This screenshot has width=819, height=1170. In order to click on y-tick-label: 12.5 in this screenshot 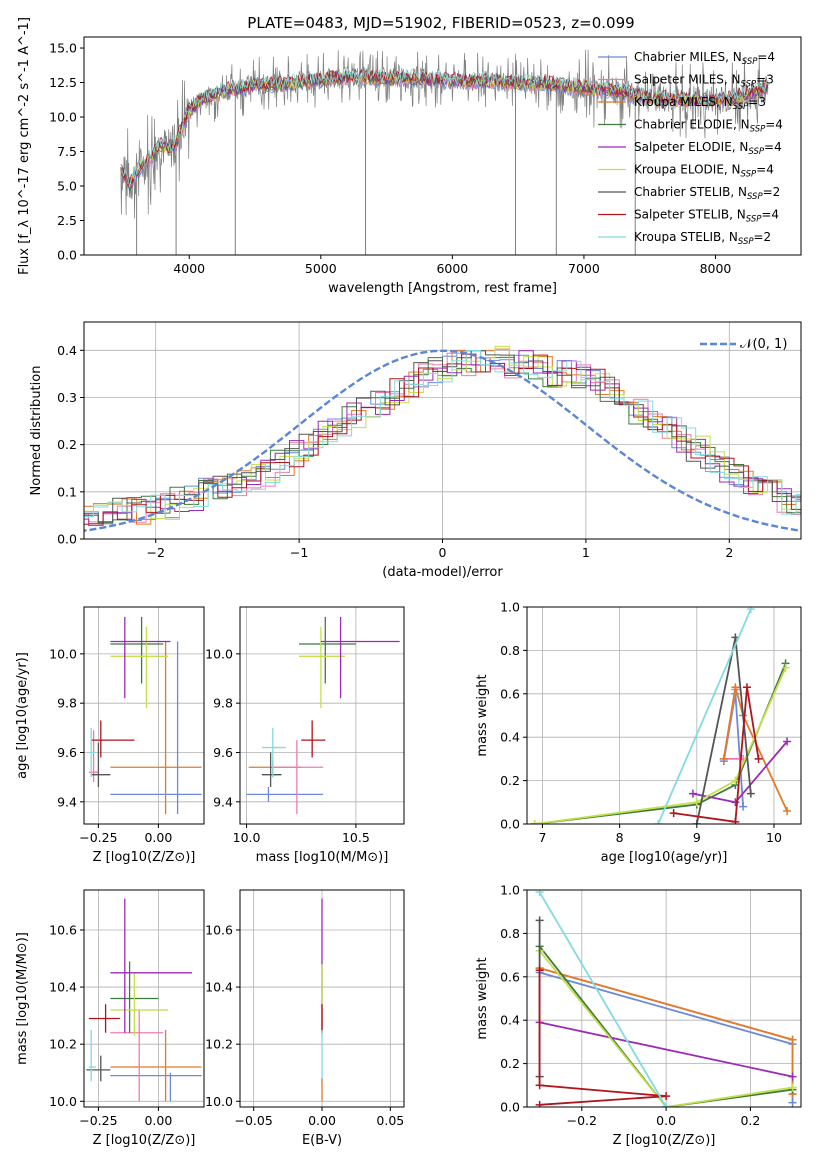, I will do `click(63, 82)`.